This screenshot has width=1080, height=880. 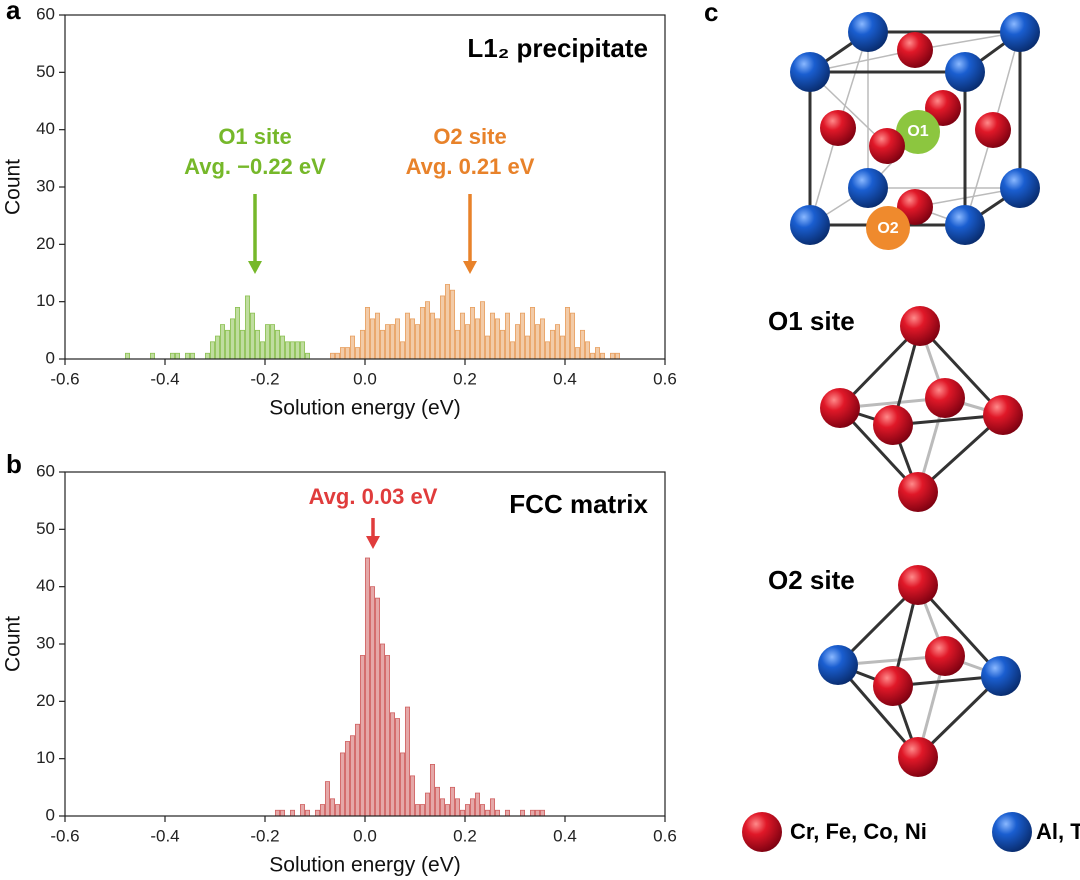 I want to click on panel-label: a, so click(x=13, y=12).